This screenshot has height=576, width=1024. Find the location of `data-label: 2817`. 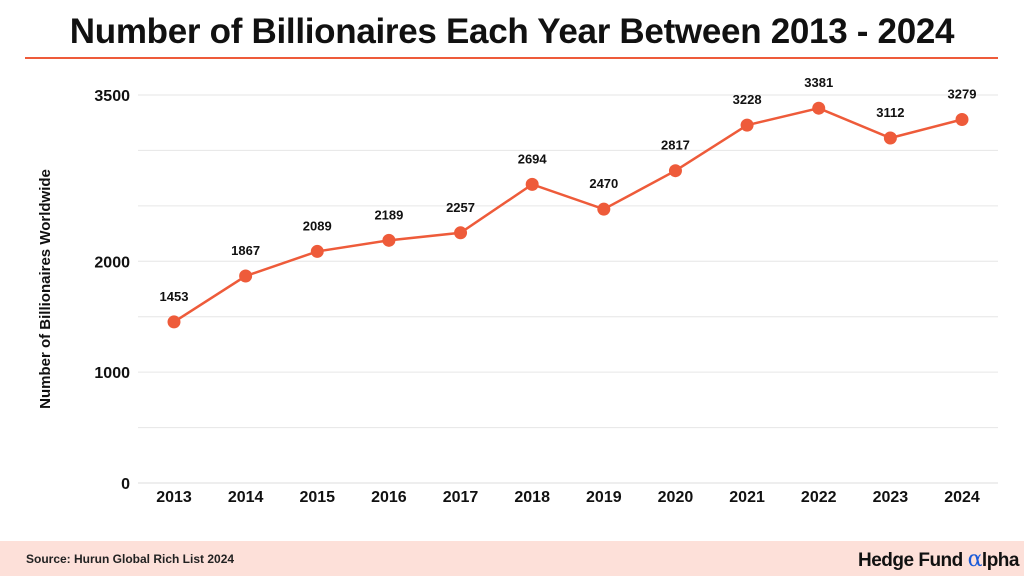

data-label: 2817 is located at coordinates (675, 145).